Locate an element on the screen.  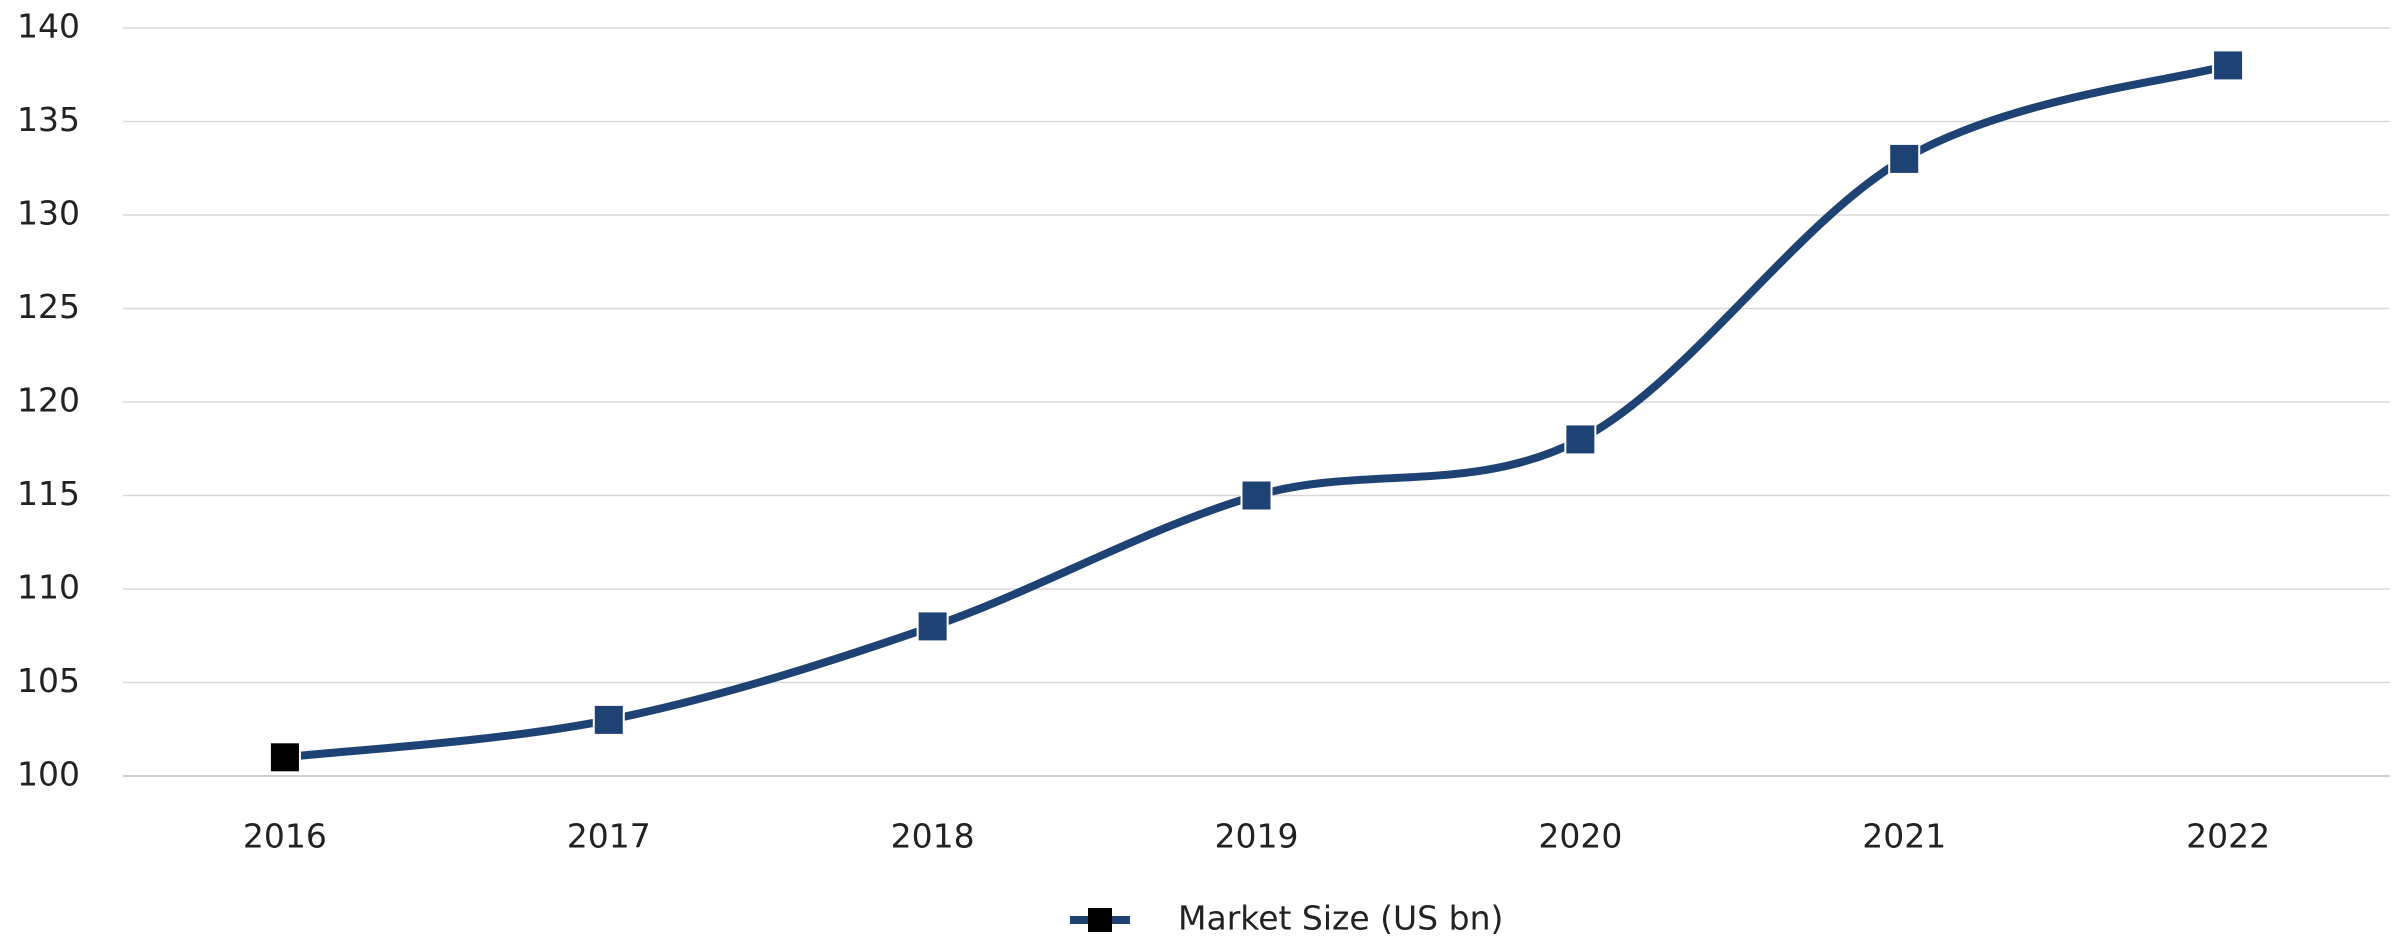
y-tick-label: 135 is located at coordinates (48, 119).